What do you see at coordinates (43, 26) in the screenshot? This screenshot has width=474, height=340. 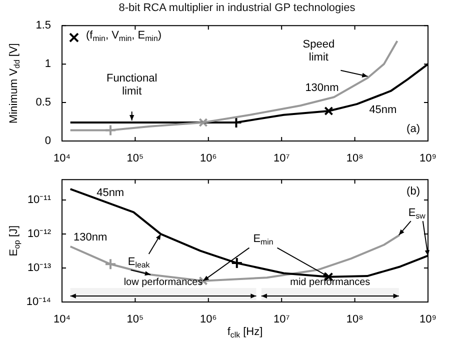 I see `y-tick-label: 1.5` at bounding box center [43, 26].